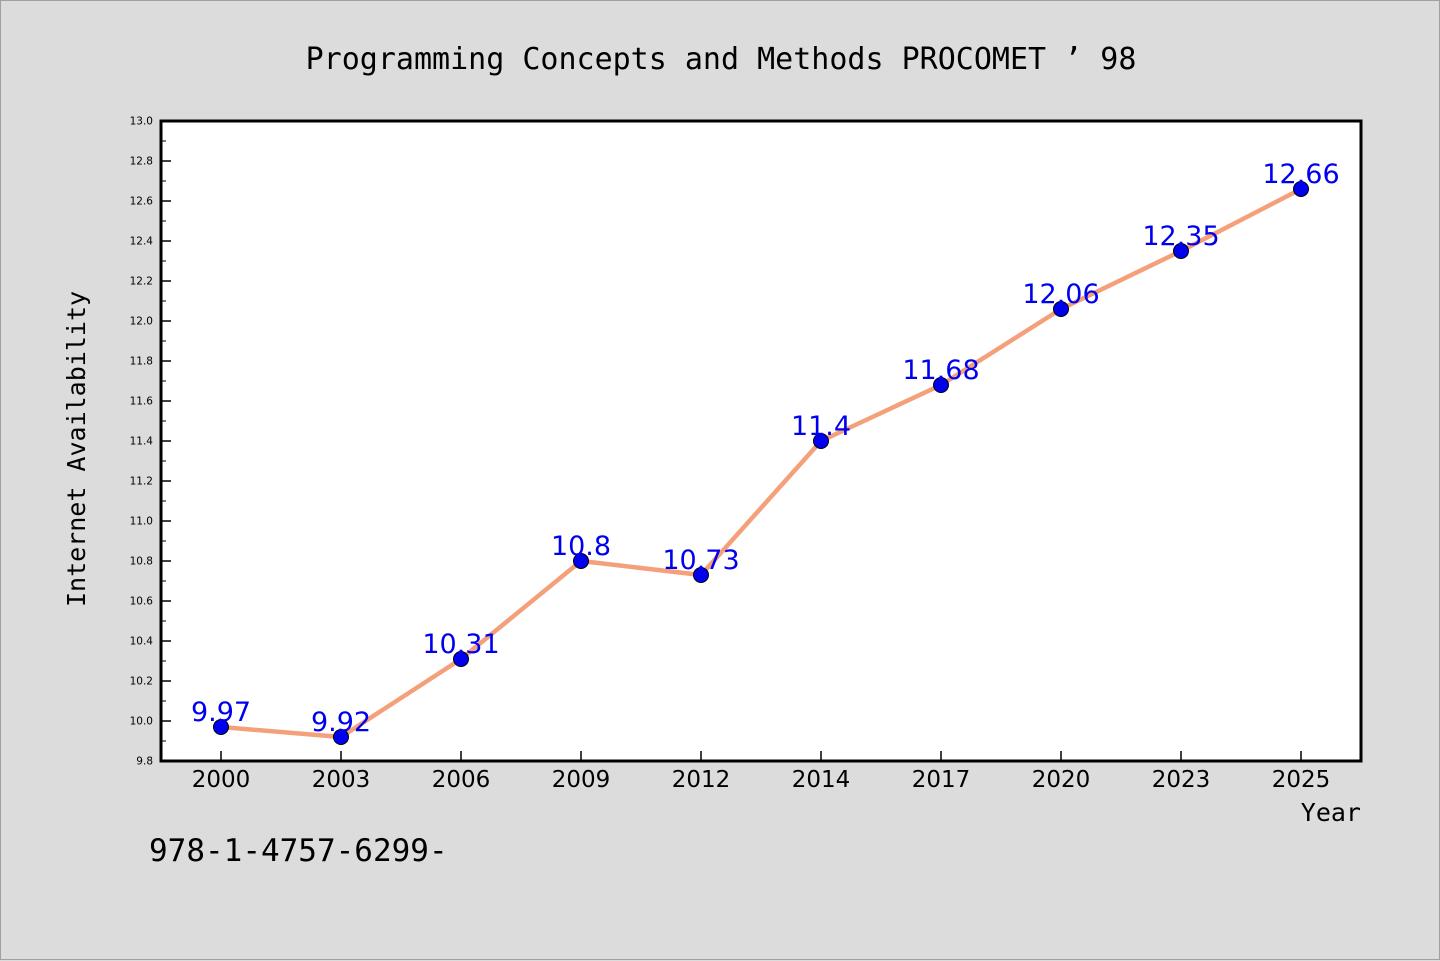  What do you see at coordinates (142, 602) in the screenshot?
I see `y-tick-label: 10.6` at bounding box center [142, 602].